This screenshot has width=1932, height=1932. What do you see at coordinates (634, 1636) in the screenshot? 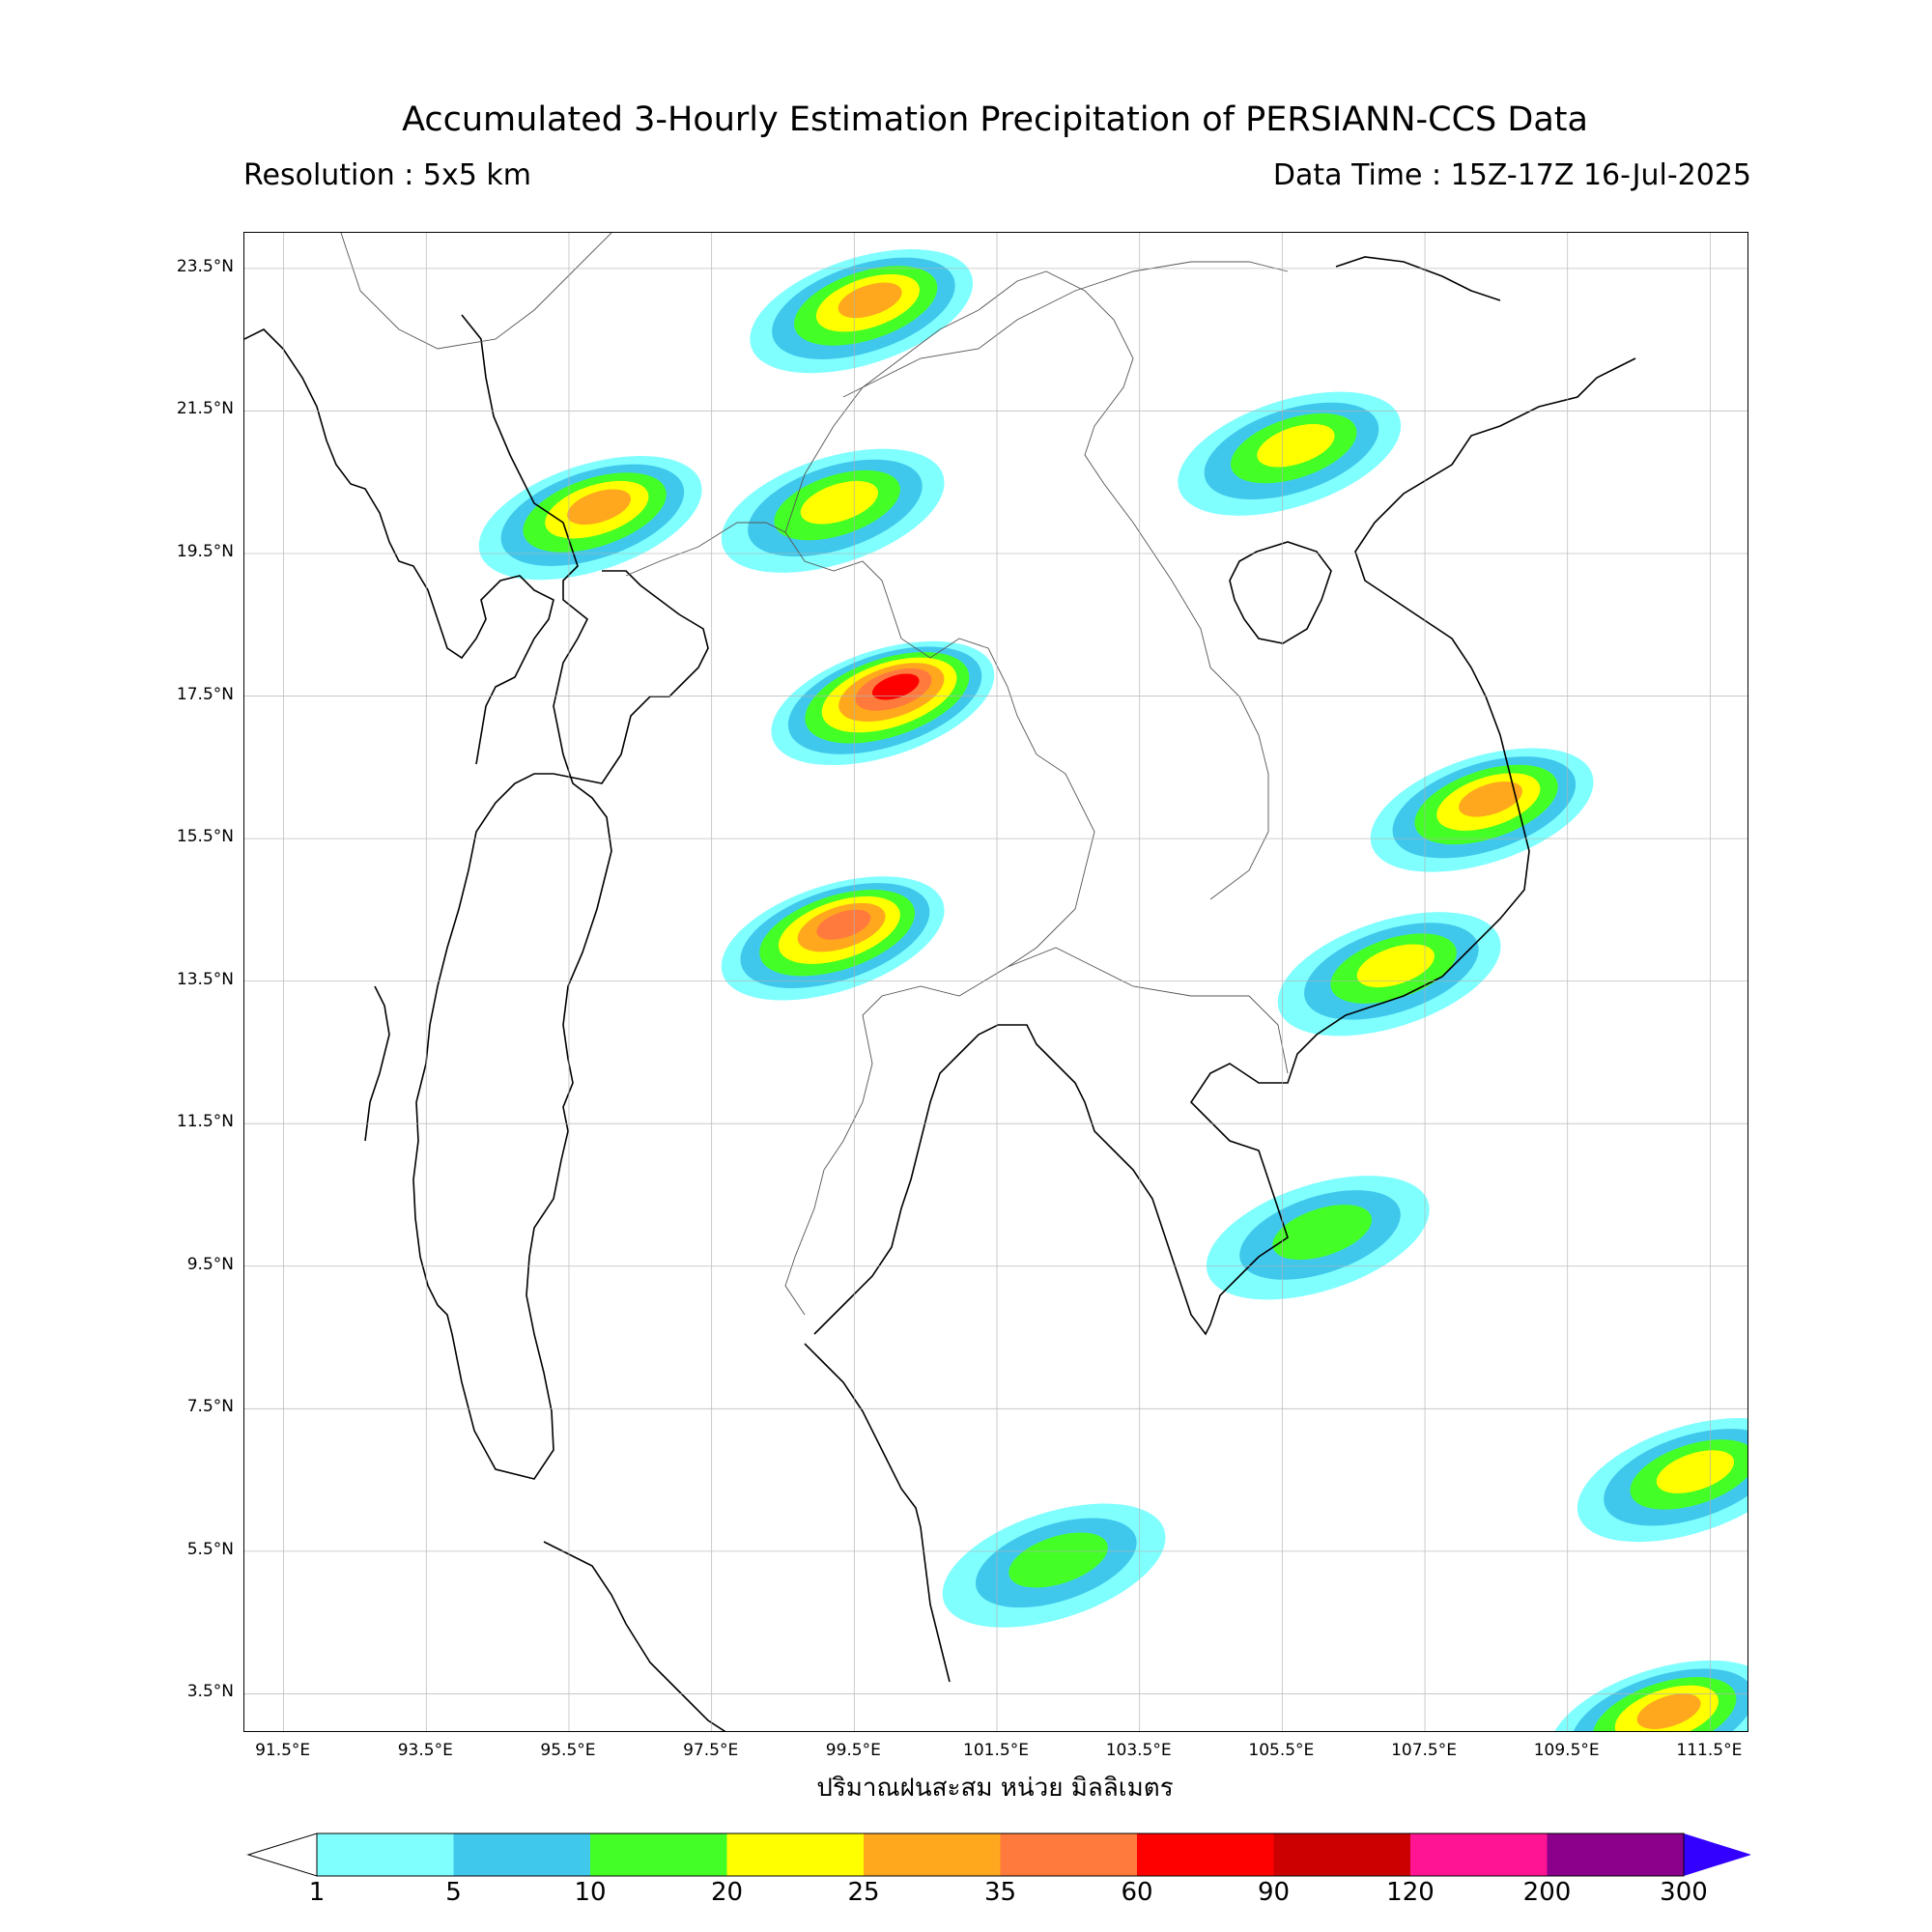
I see `sumatra-coastline` at bounding box center [634, 1636].